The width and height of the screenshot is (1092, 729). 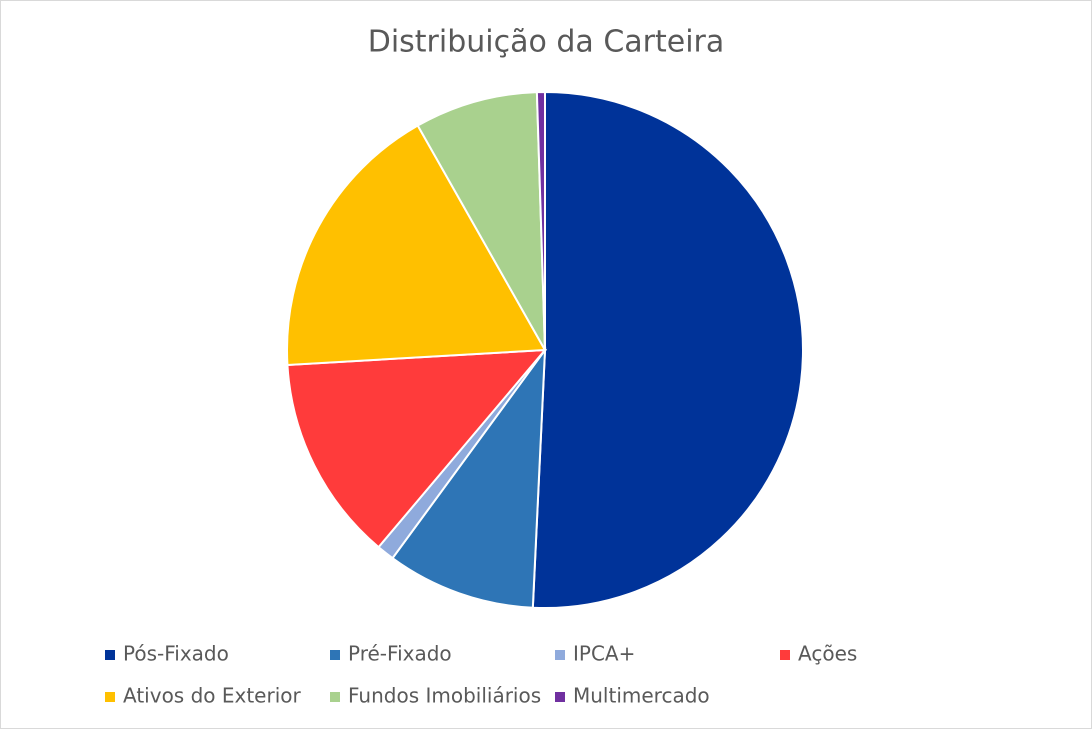 I want to click on legend-label: Multimercado, so click(x=641, y=696).